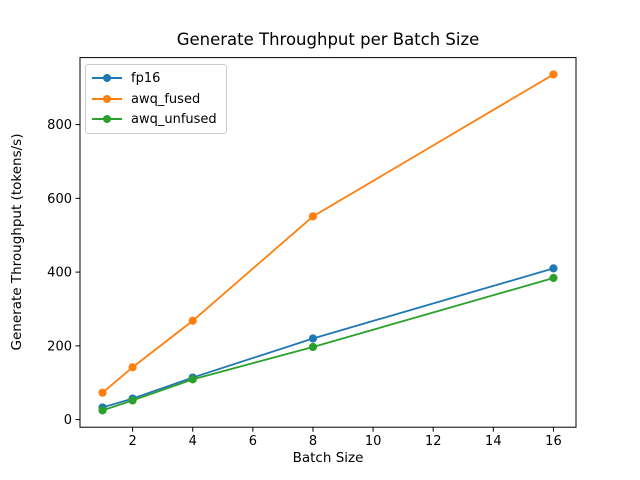 Image resolution: width=640 pixels, height=480 pixels. What do you see at coordinates (373, 441) in the screenshot?
I see `x-tick-label: 10` at bounding box center [373, 441].